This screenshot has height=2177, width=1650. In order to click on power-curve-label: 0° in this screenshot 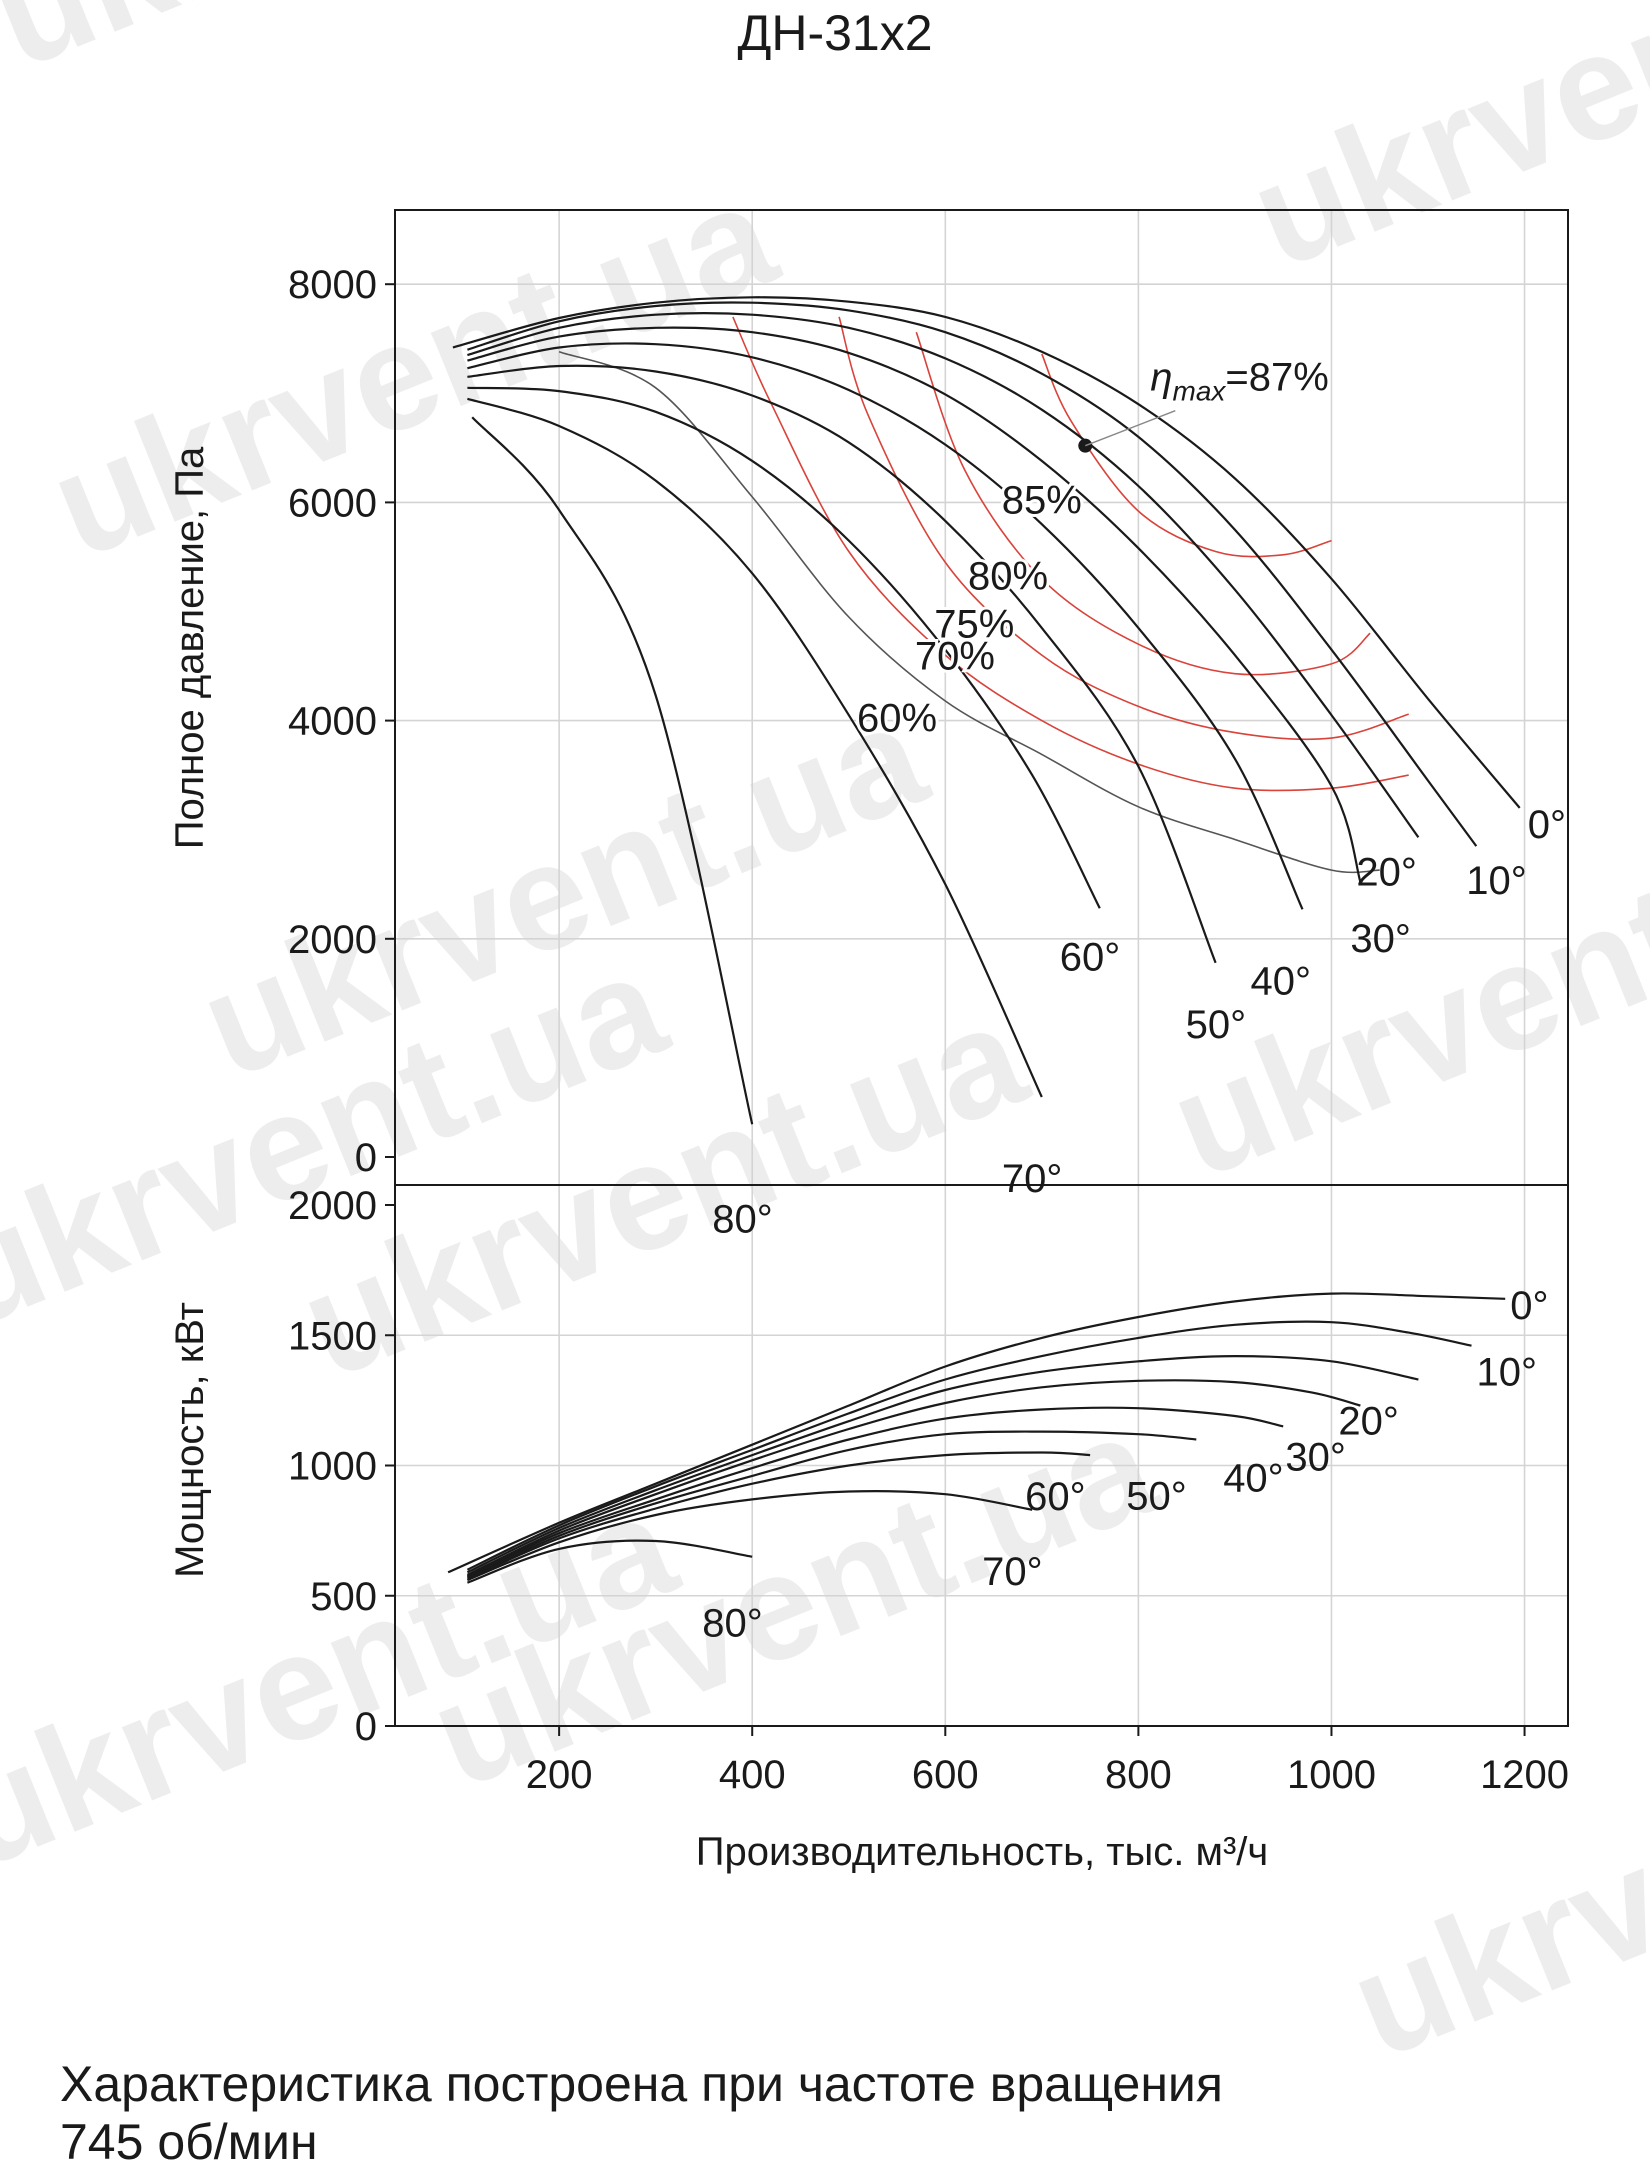, I will do `click(1529, 1306)`.